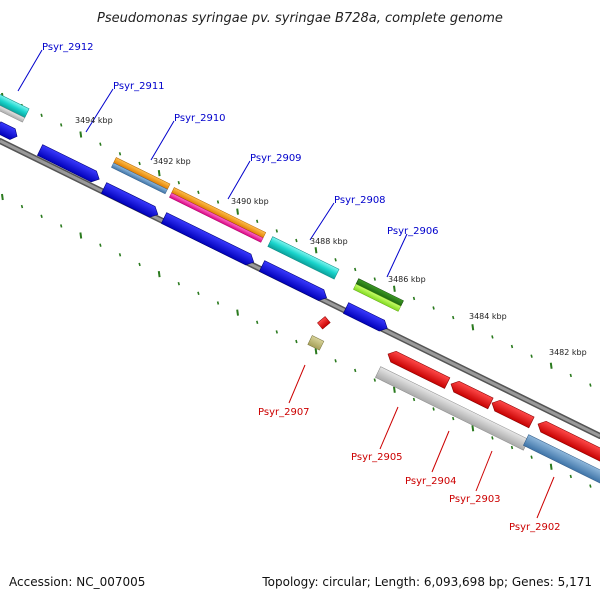 Image resolution: width=600 pixels, height=600 pixels. I want to click on gene-label-psyr-2907: Psyr_2907, so click(284, 412).